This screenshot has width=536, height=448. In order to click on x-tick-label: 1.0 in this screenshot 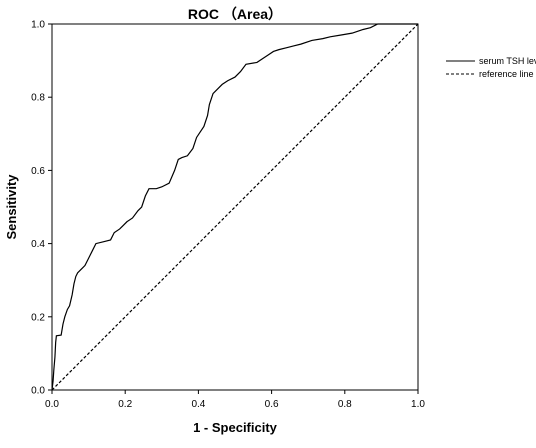, I will do `click(418, 404)`.